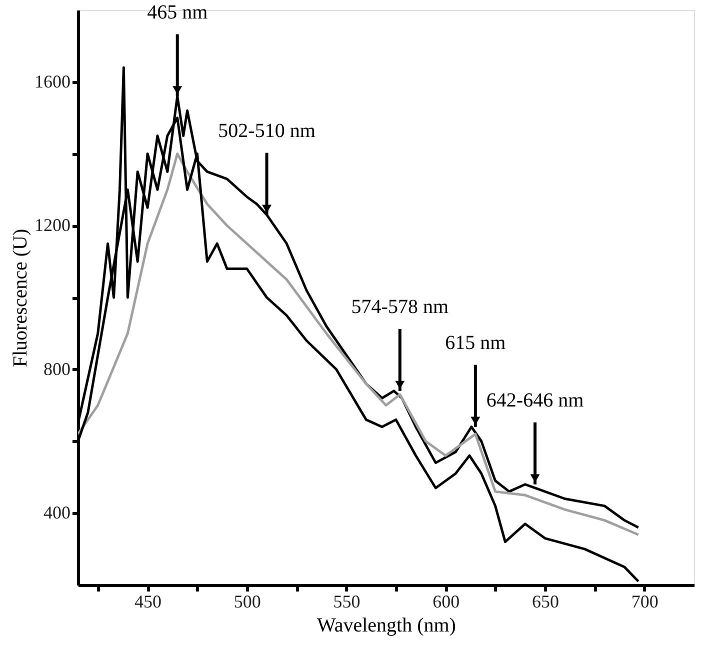 The height and width of the screenshot is (645, 704). I want to click on annotation: 465 nm, so click(177, 12).